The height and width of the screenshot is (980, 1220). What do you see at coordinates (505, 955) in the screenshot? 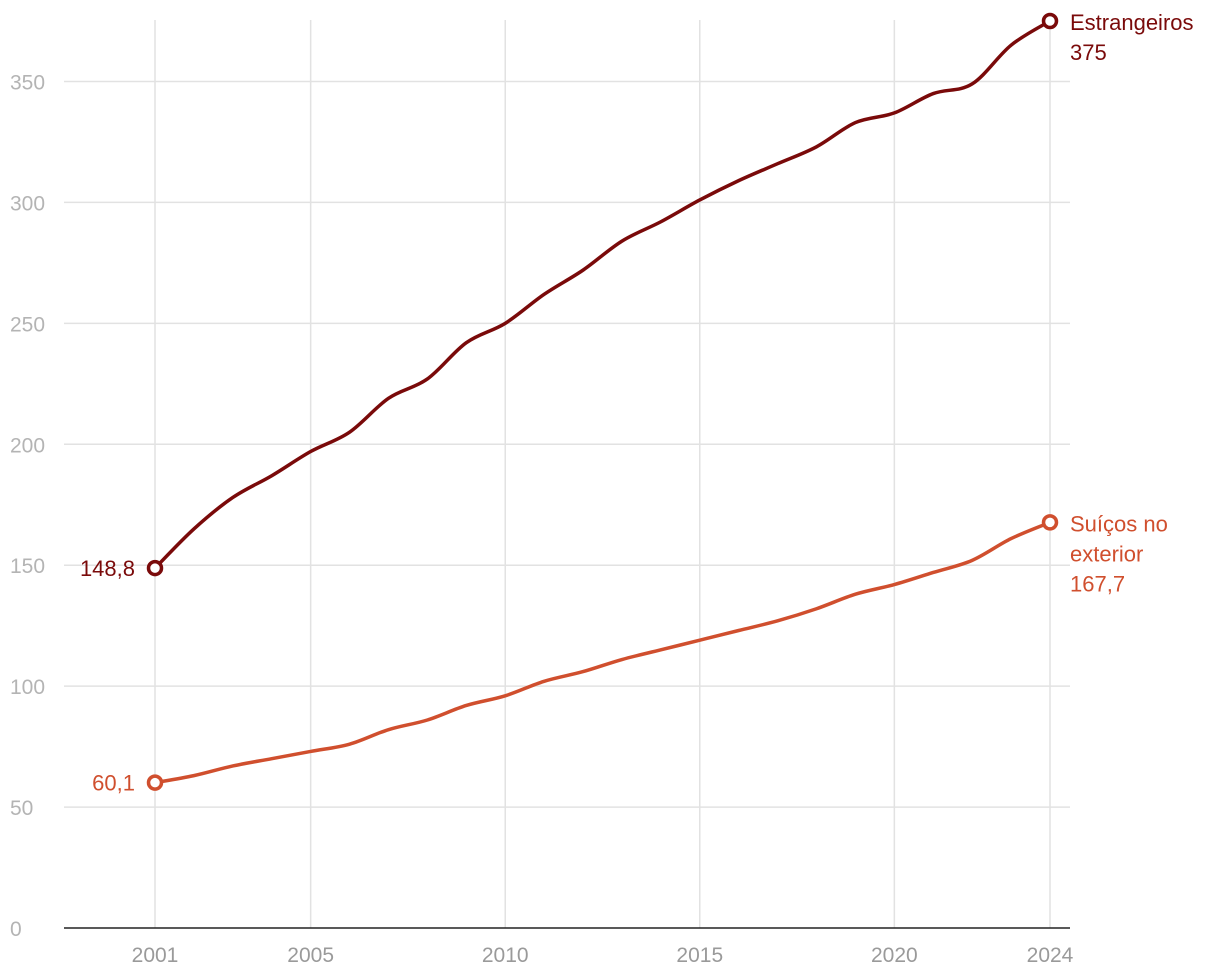
I see `x-tick-label-2010: 2010` at bounding box center [505, 955].